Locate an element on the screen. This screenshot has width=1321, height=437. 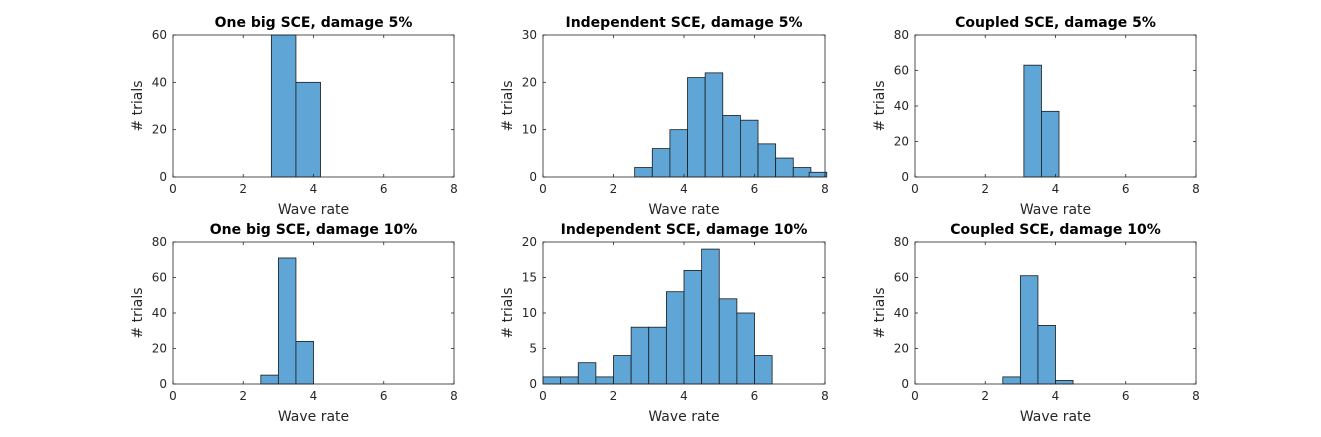
subplot-title: Independent SCE, damage 5% is located at coordinates (683, 23).